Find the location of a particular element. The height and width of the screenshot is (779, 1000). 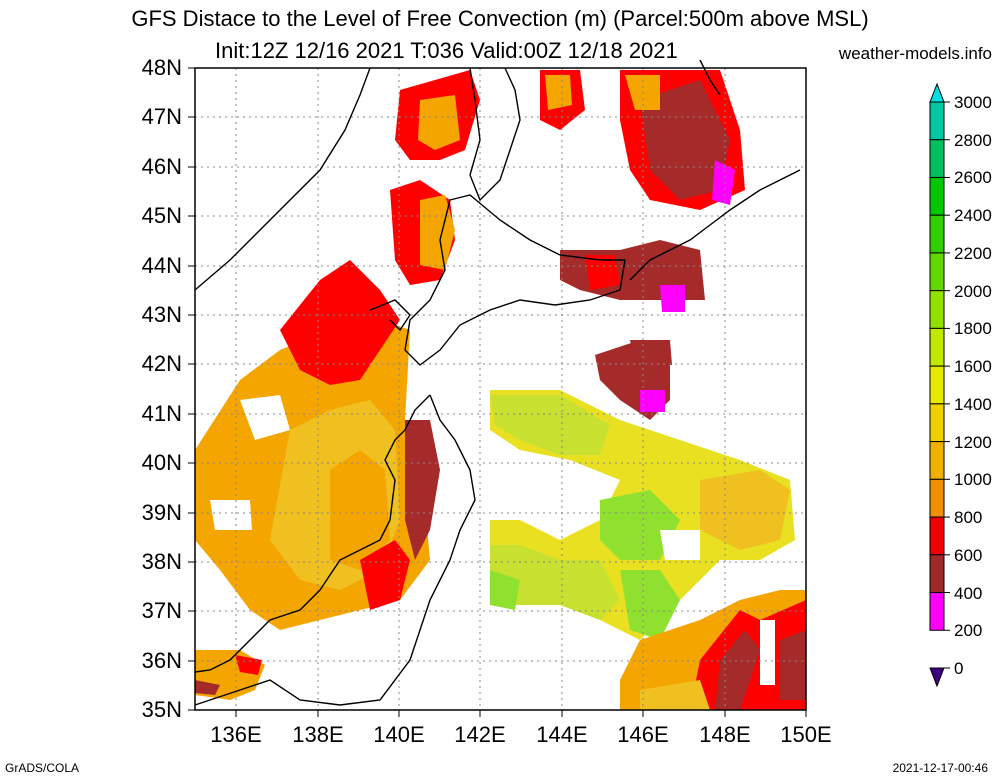

colorbar-label: 1200 is located at coordinates (973, 442).